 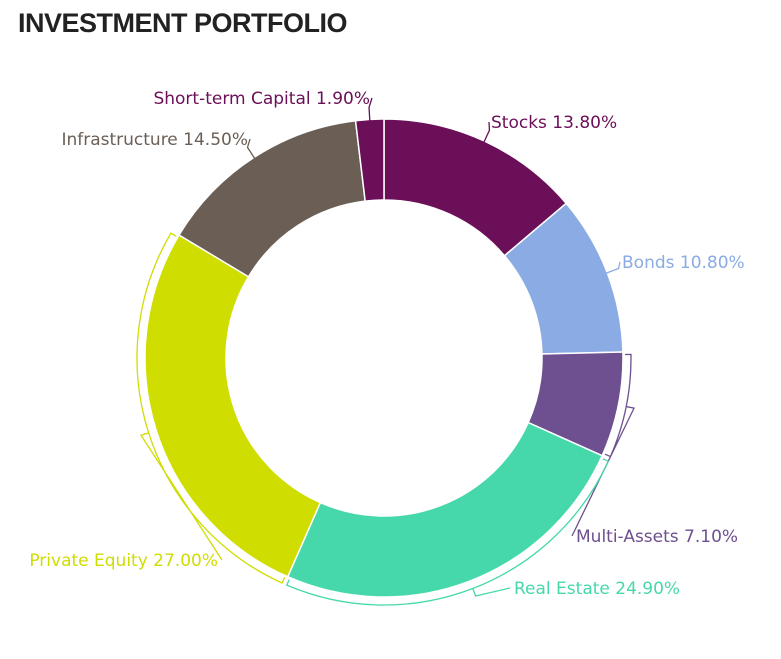 What do you see at coordinates (211, 408) in the screenshot?
I see `leader-private-equity` at bounding box center [211, 408].